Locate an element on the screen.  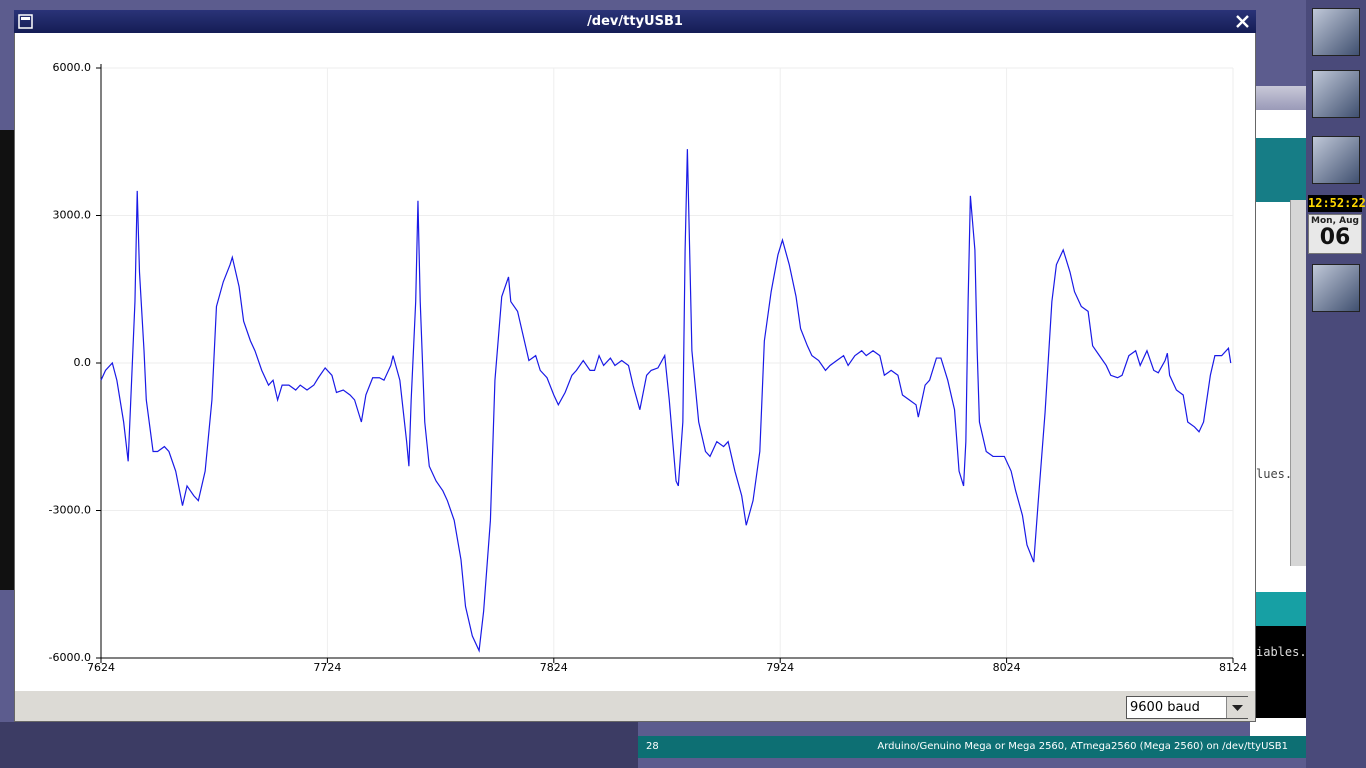
y-tick-label: 0.0 is located at coordinates (83, 362).